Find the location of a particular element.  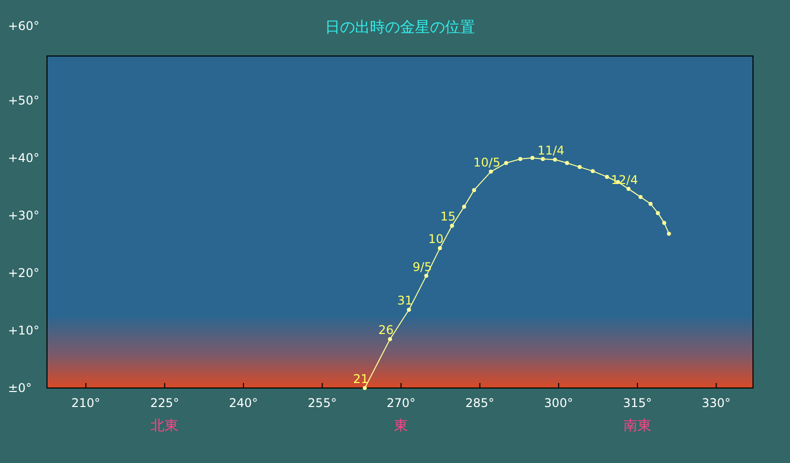

annotation: 31 is located at coordinates (405, 301).